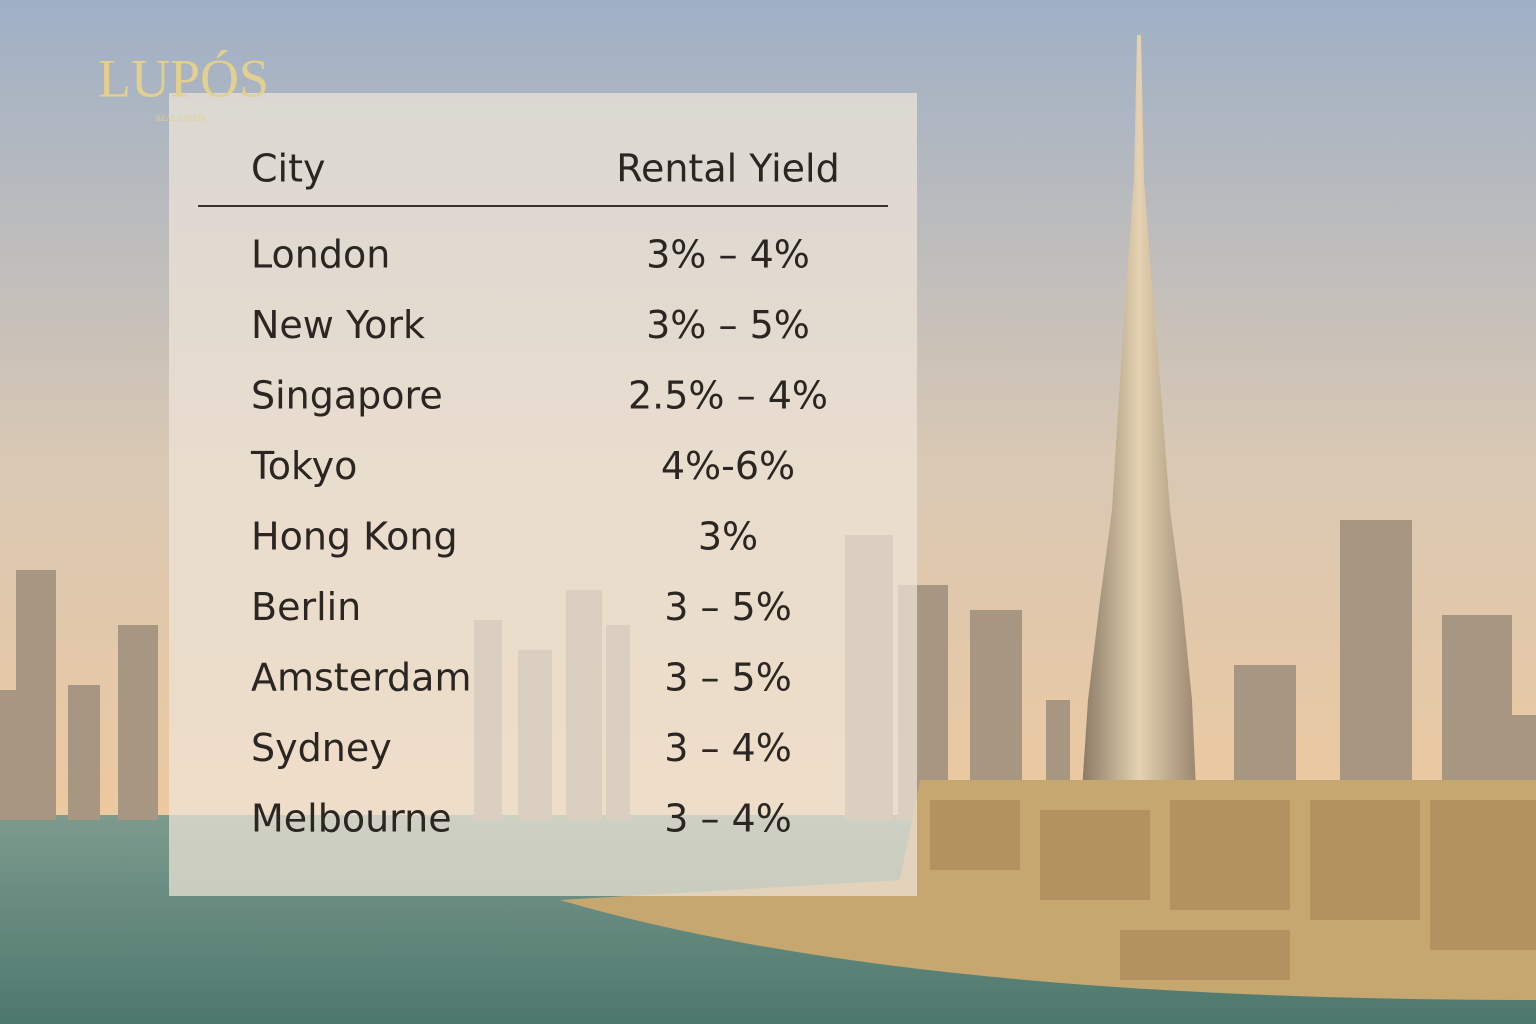 The height and width of the screenshot is (1024, 1536). What do you see at coordinates (288, 169) in the screenshot?
I see `header-cell: City` at bounding box center [288, 169].